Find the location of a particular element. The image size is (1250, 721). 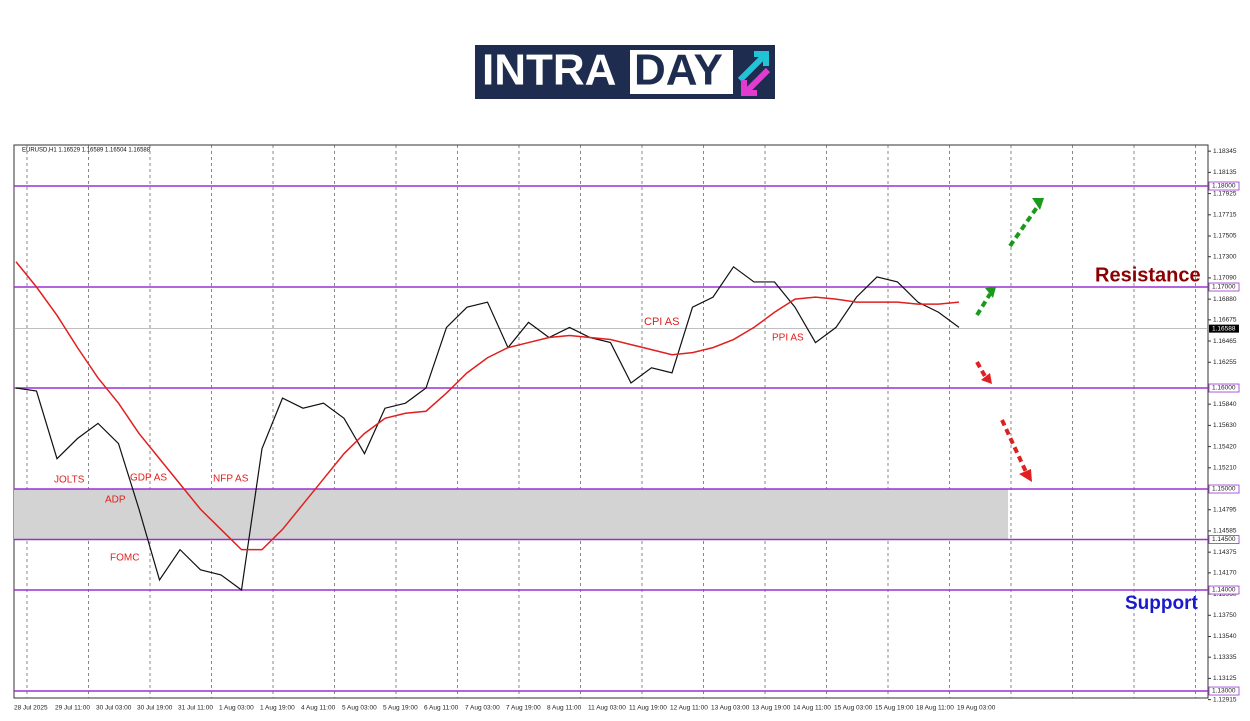

logo-text: INTRA is located at coordinates (549, 70).